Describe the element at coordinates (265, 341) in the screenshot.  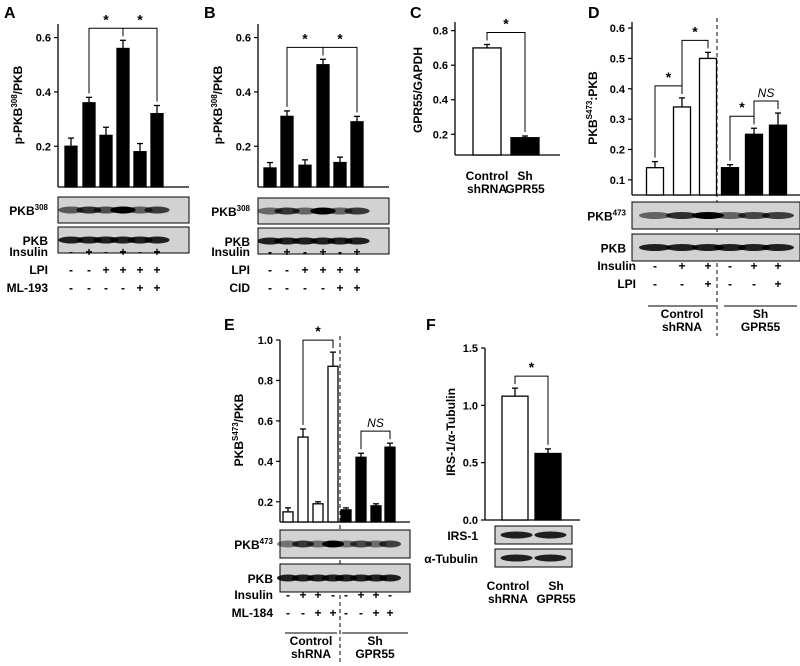
I see `y-tick-label: 1.0` at that location.